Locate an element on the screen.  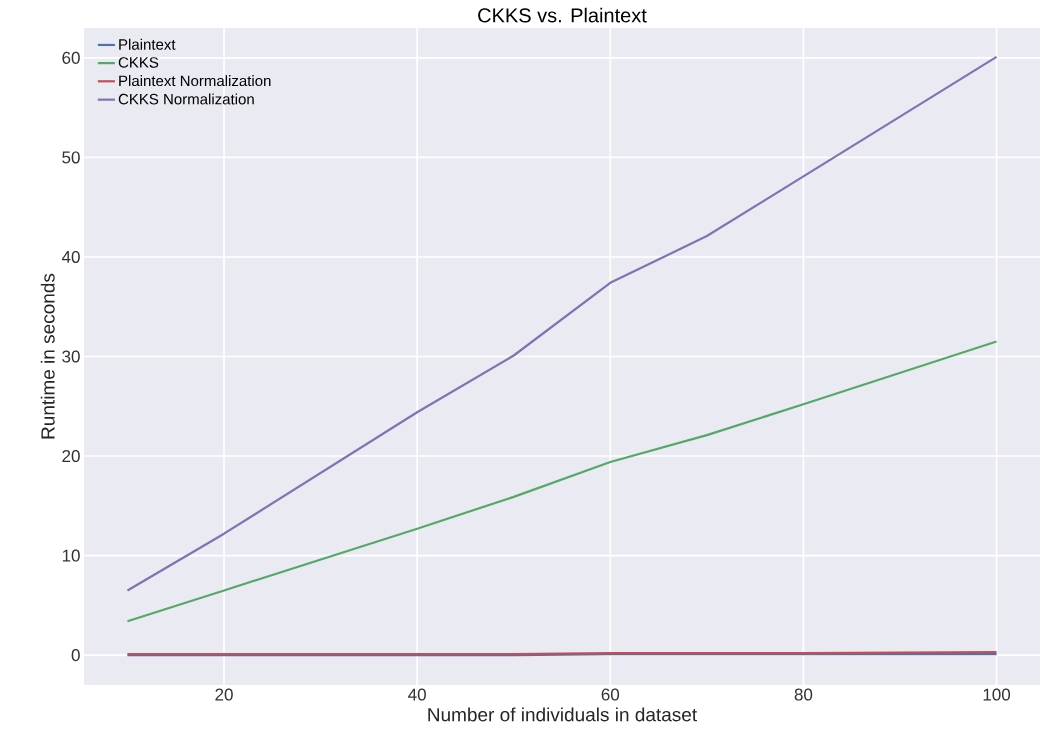
x-tick-label: 100 is located at coordinates (997, 694).